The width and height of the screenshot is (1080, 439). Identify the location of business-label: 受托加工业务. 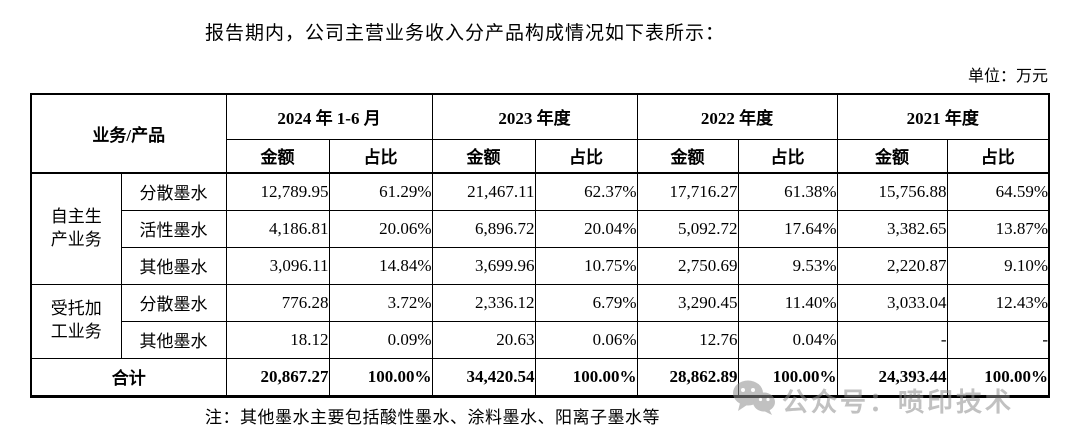
(76, 320).